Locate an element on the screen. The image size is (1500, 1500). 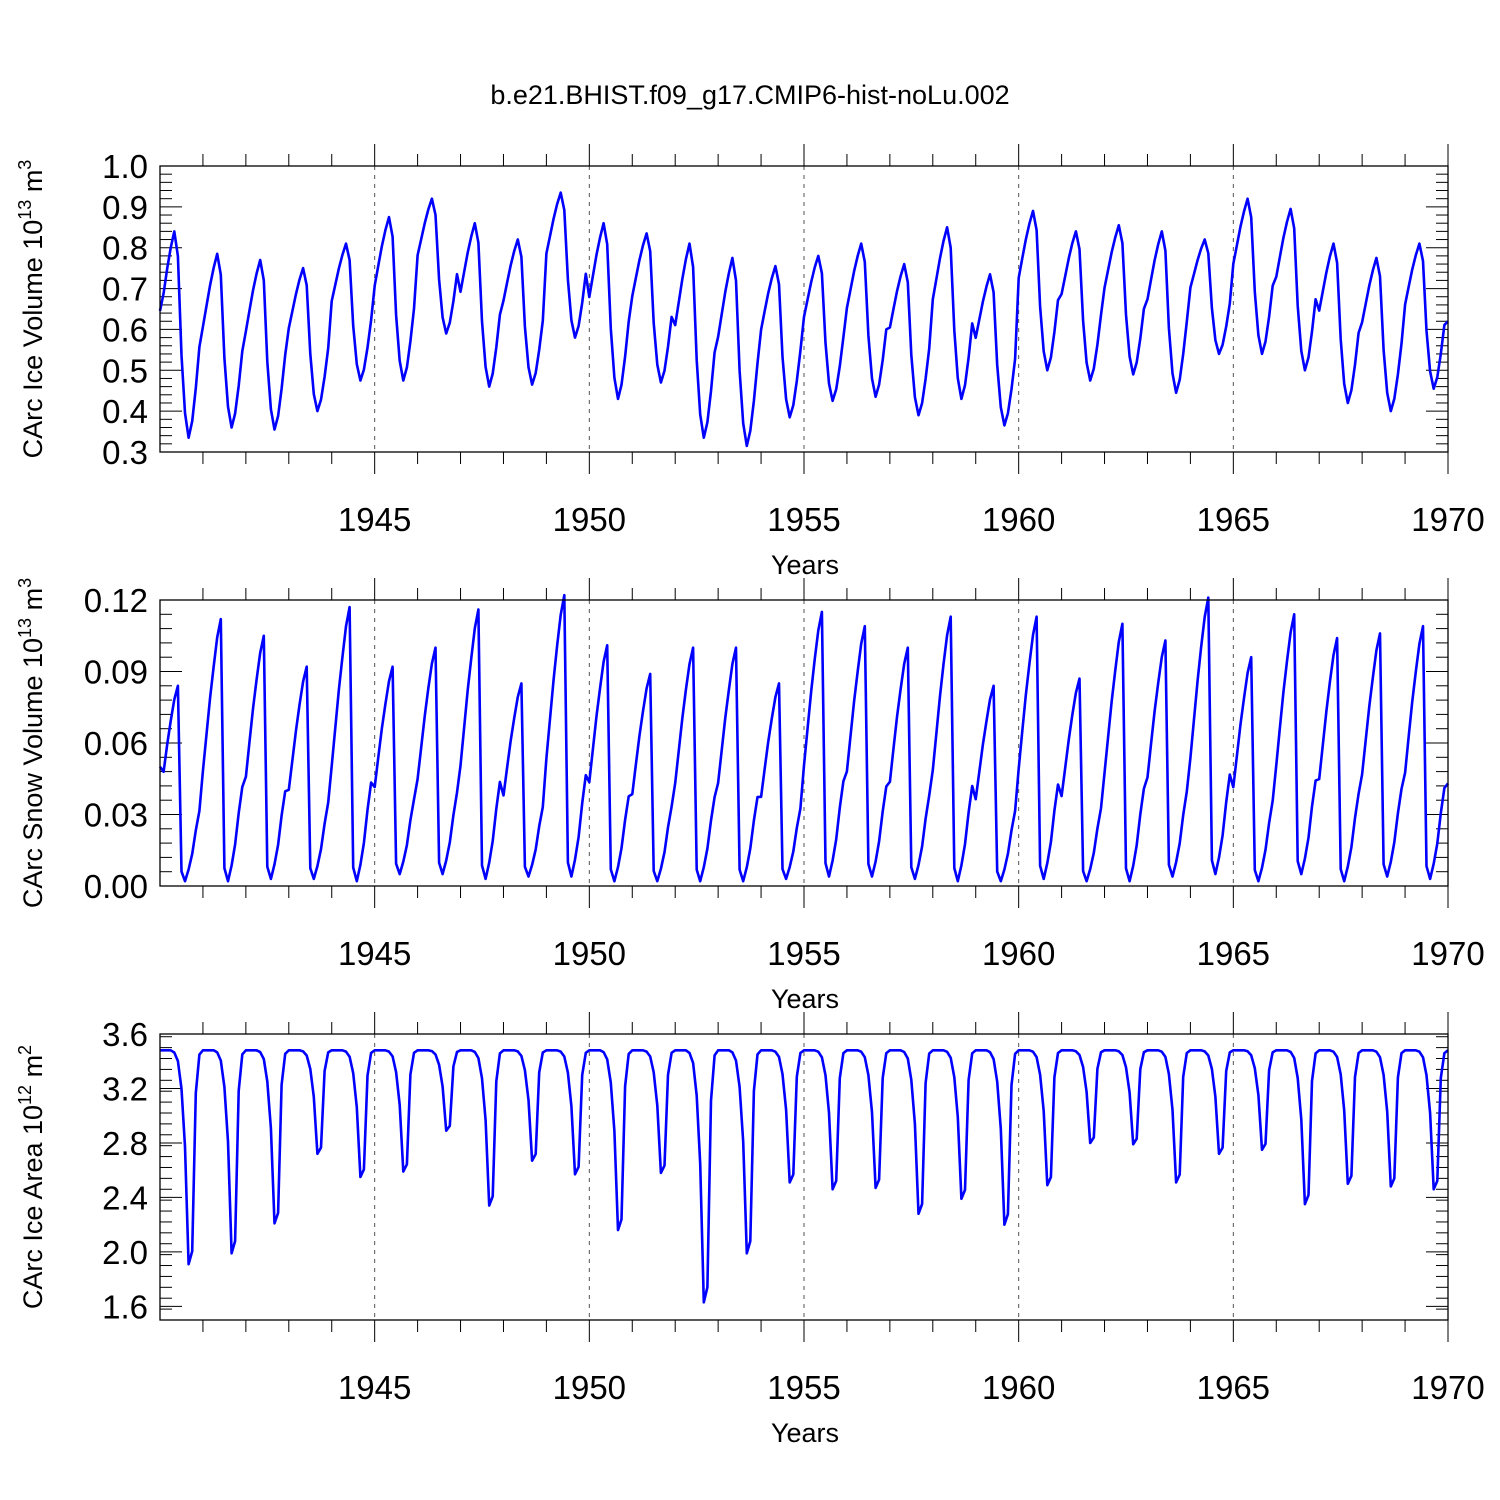
y-tick-label: 0.09 is located at coordinates (116, 672).